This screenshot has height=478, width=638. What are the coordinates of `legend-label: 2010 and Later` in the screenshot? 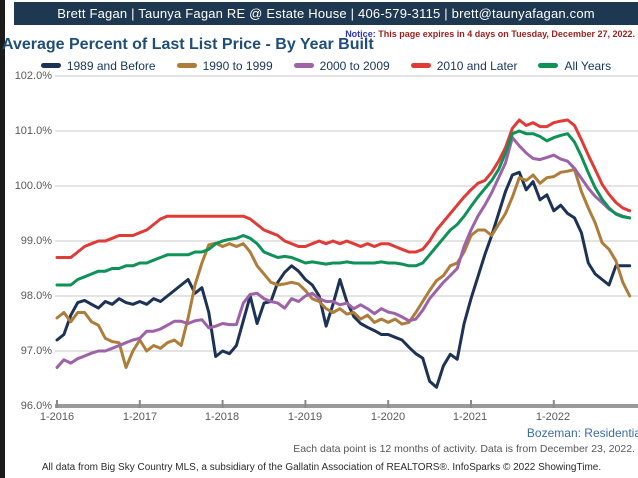 It's located at (477, 65).